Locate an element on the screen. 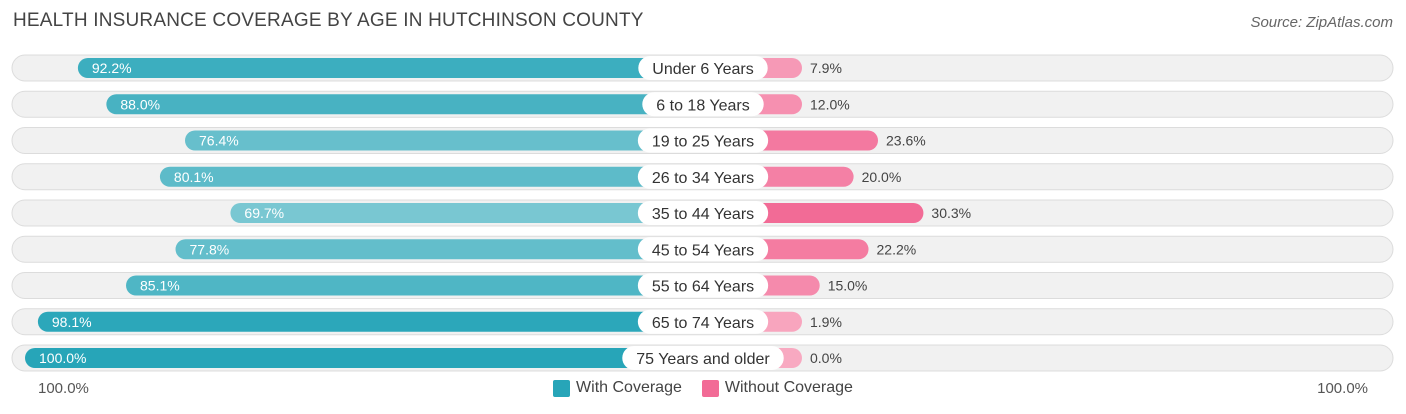 The image size is (1406, 414). bar-label-with-coverage: 88.0% is located at coordinates (140, 104).